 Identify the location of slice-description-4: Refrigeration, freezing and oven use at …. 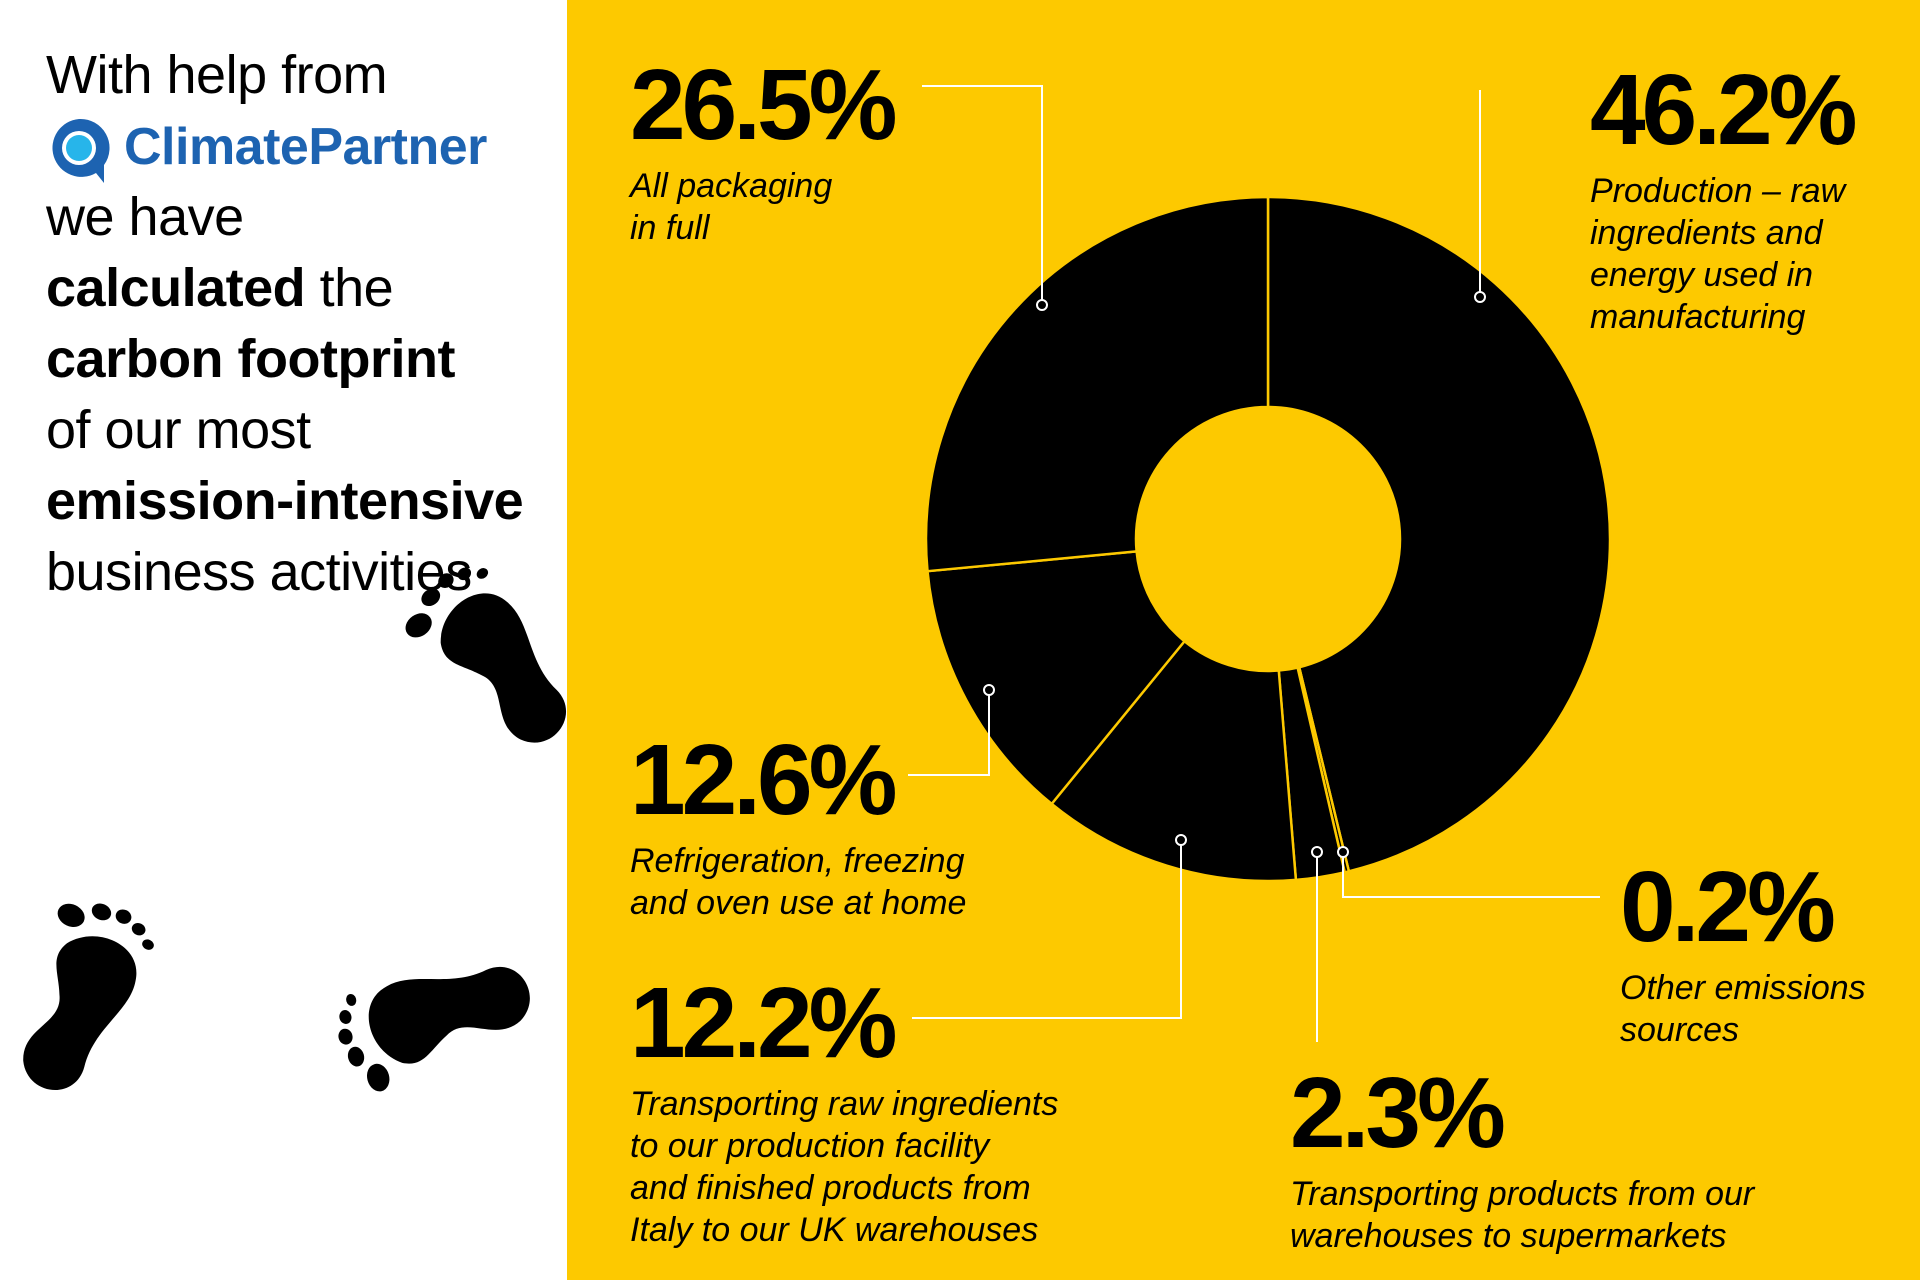
(798, 882).